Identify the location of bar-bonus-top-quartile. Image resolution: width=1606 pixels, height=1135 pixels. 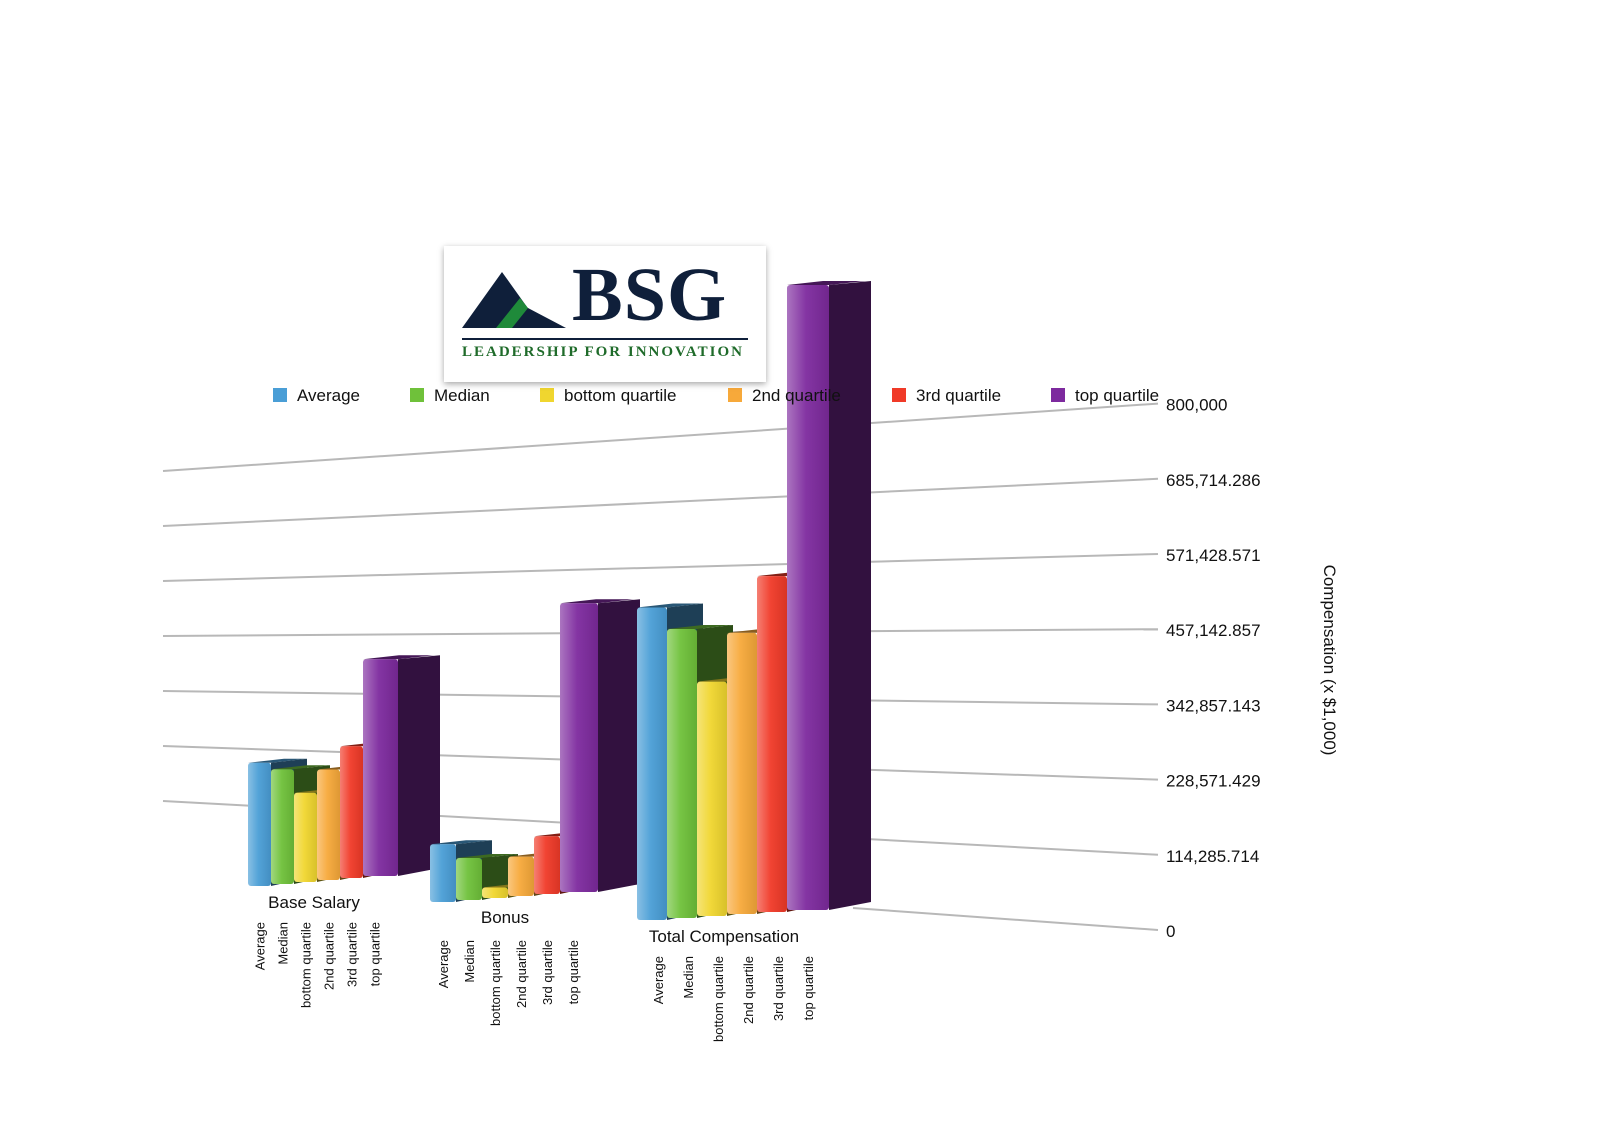
(600, 745).